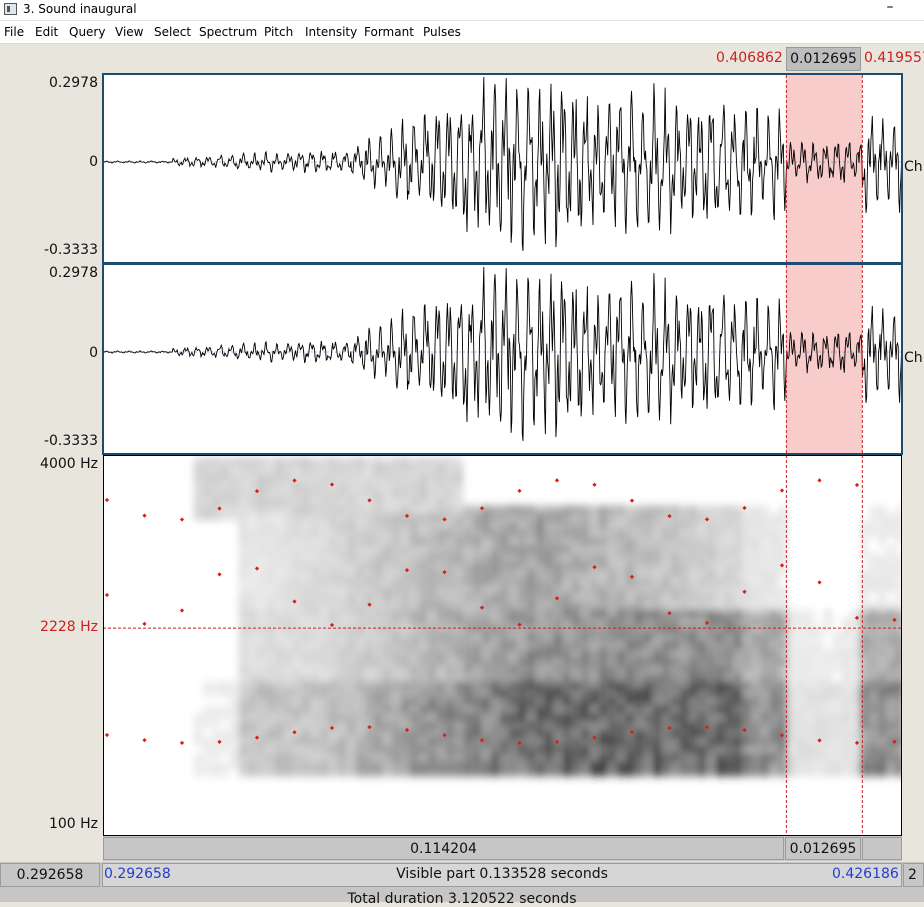  Describe the element at coordinates (442, 32) in the screenshot. I see `menu-pulses: Pulses` at that location.